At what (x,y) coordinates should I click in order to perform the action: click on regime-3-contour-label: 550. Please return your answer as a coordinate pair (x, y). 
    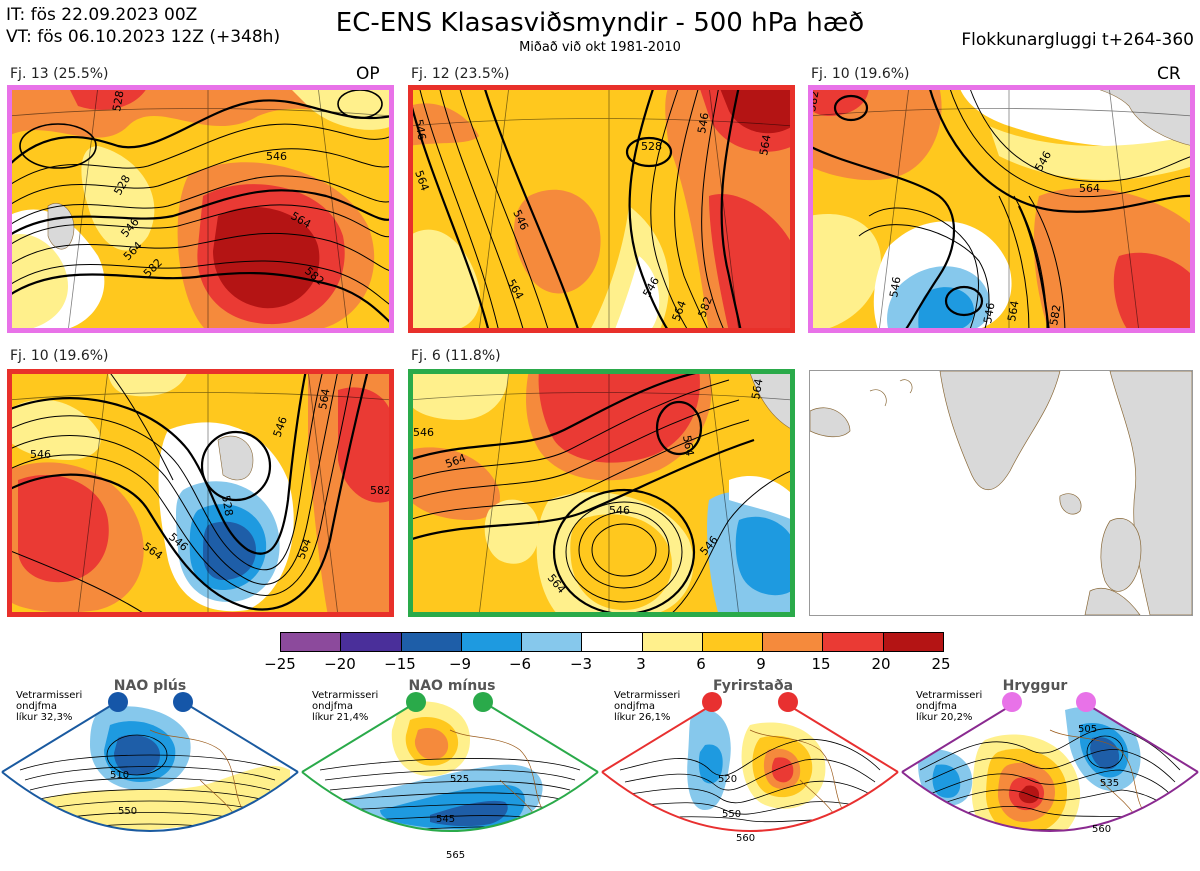
    Looking at the image, I should click on (731, 814).